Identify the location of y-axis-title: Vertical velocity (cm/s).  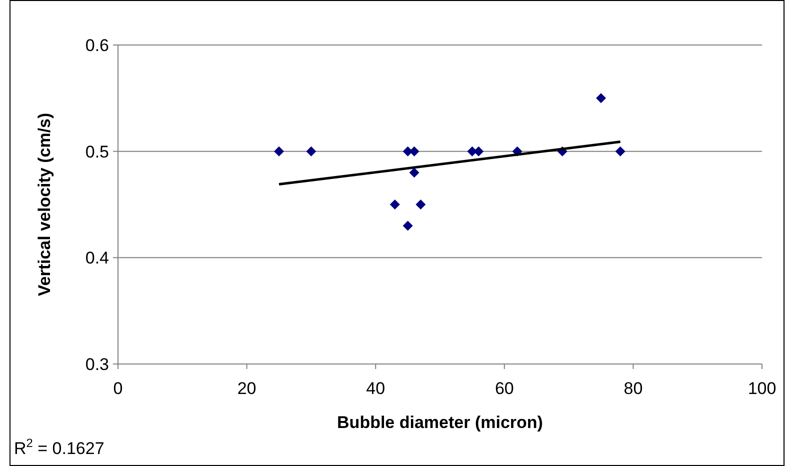
(44, 204).